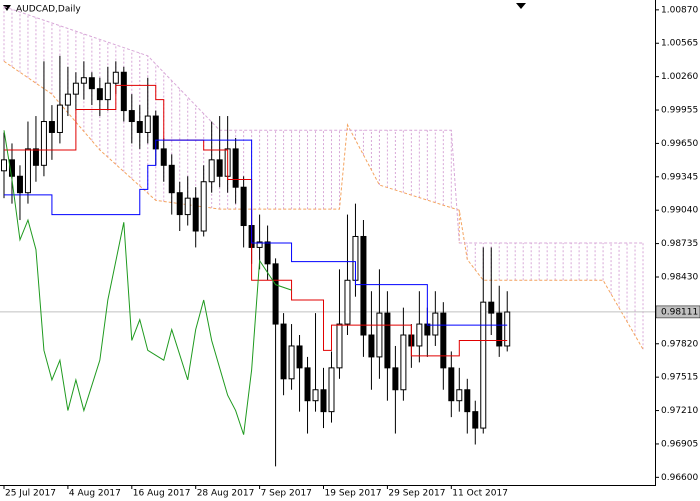 The image size is (700, 501). Describe the element at coordinates (30, 494) in the screenshot. I see `x-tick-label: 25 Jul 2017` at that location.